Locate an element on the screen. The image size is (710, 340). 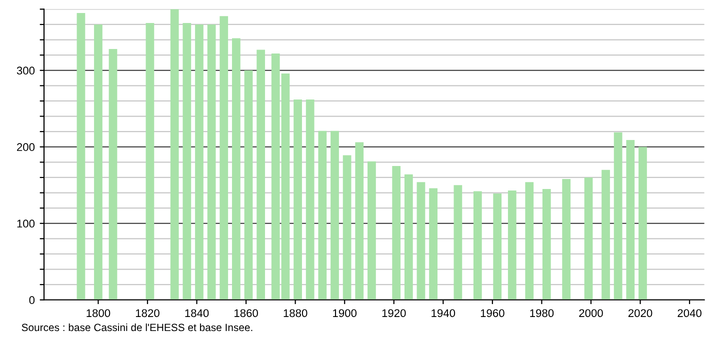
x-tick-label: 1980 is located at coordinates (542, 313).